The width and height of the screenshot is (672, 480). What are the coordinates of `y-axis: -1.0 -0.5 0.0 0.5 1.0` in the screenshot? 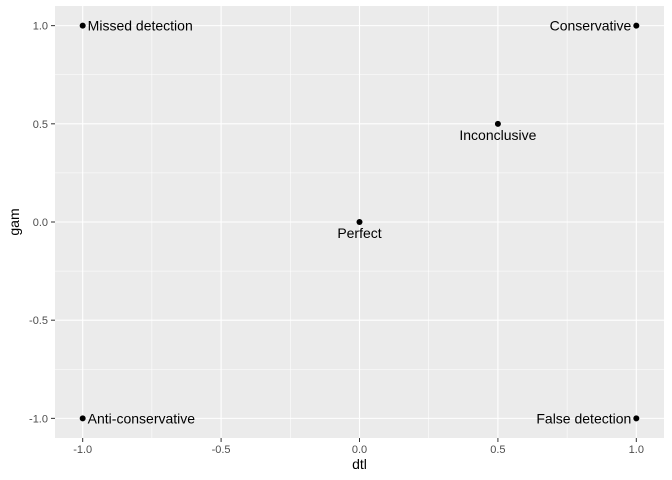 It's located at (42, 223).